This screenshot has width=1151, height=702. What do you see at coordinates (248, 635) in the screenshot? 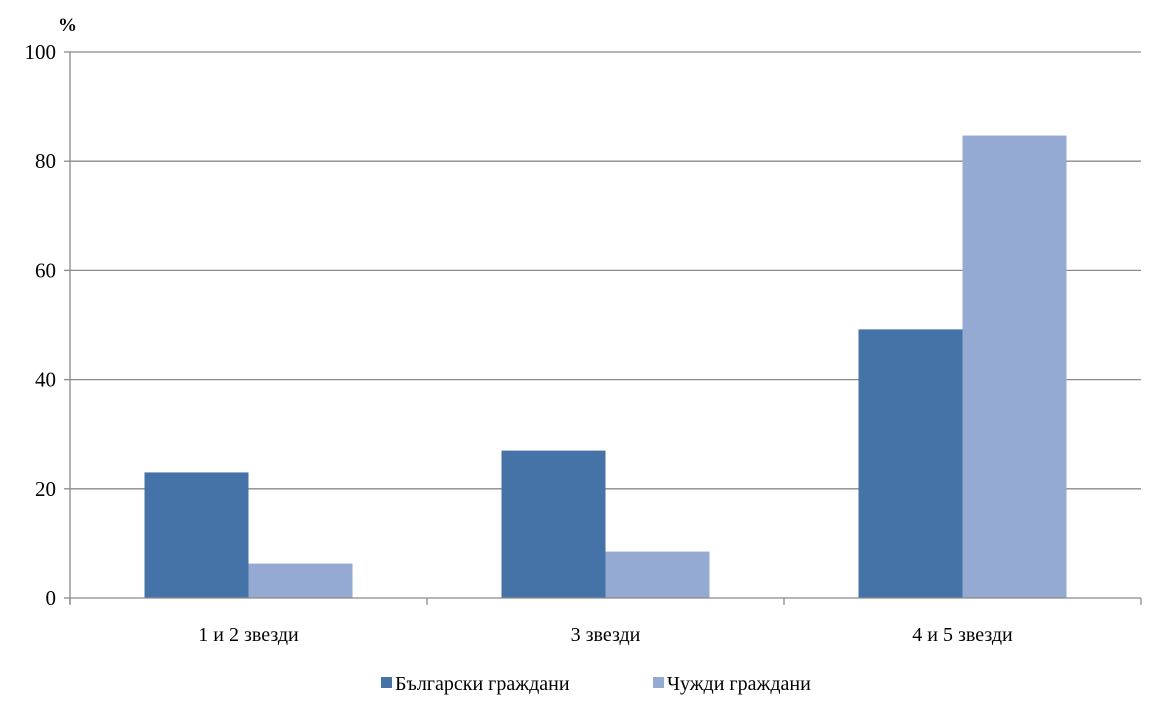
I see `category-label: 1 и 2 звезди` at bounding box center [248, 635].